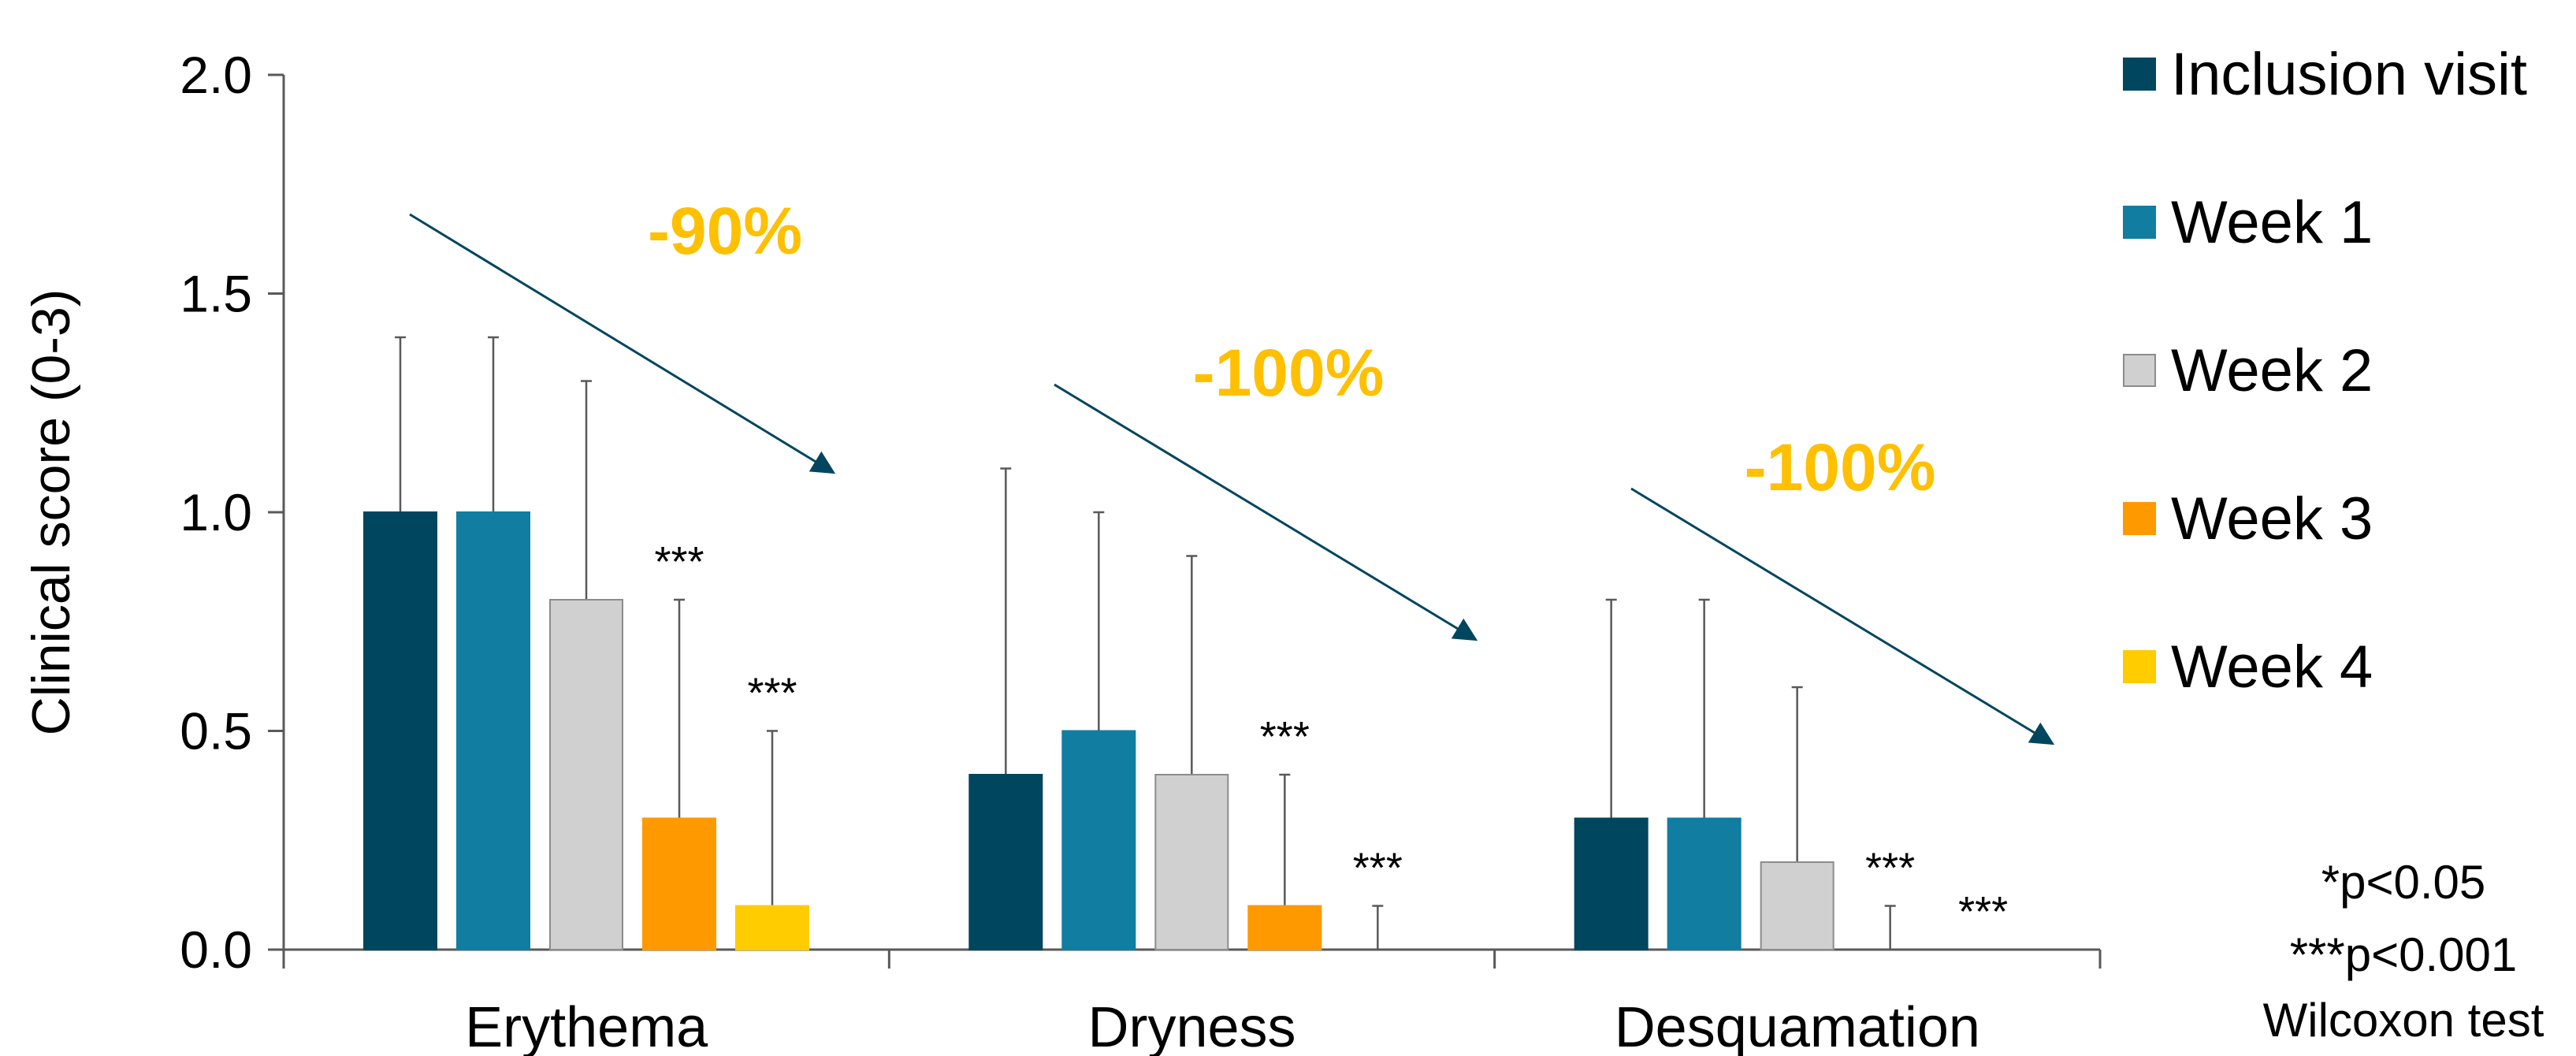 The width and height of the screenshot is (2576, 1056). I want to click on y-axis-label: Clinical score (0-3), so click(51, 513).